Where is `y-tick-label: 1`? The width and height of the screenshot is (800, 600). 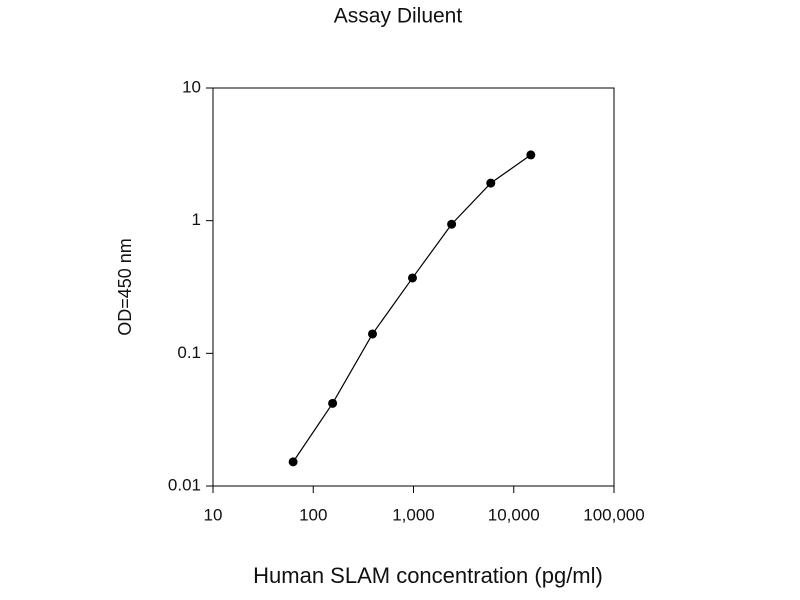 y-tick-label: 1 is located at coordinates (196, 219).